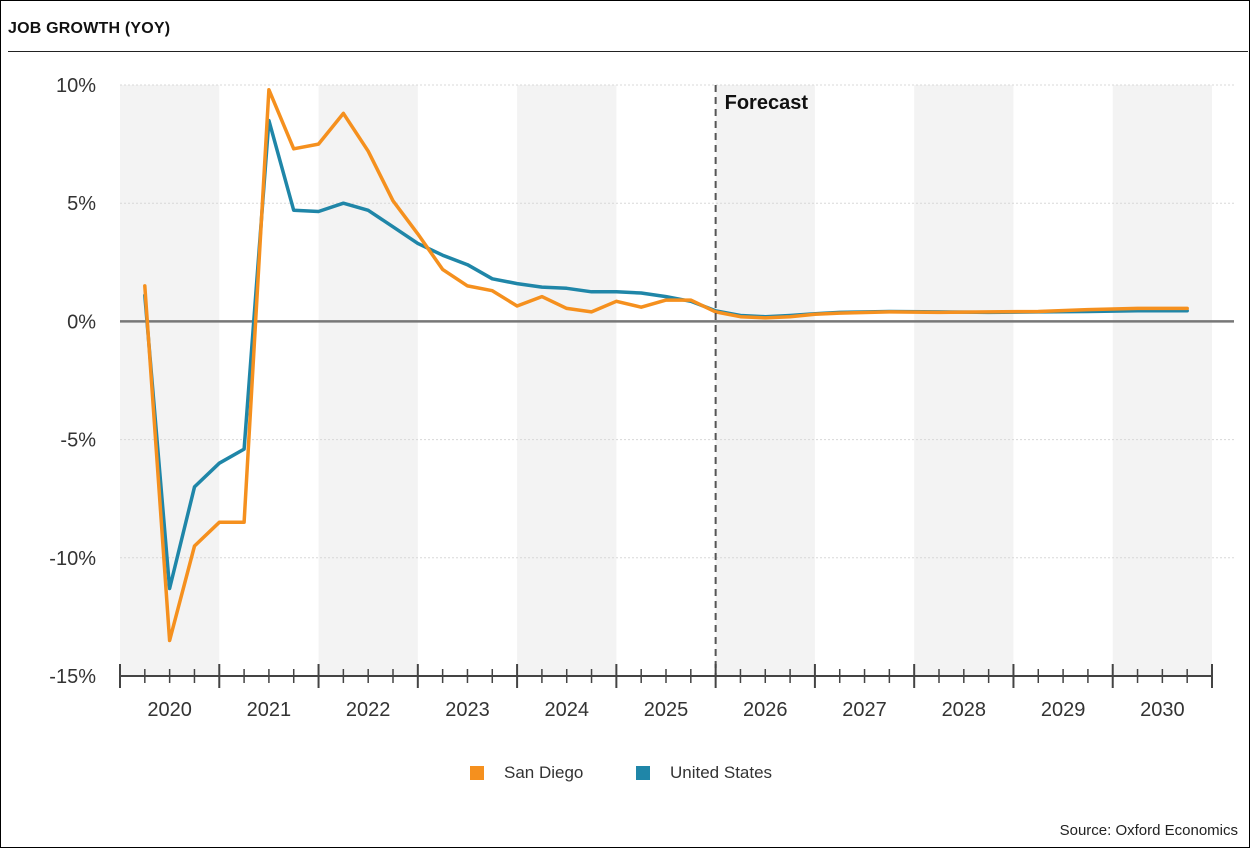  I want to click on legend-item-san-diego: San Diego, so click(526, 773).